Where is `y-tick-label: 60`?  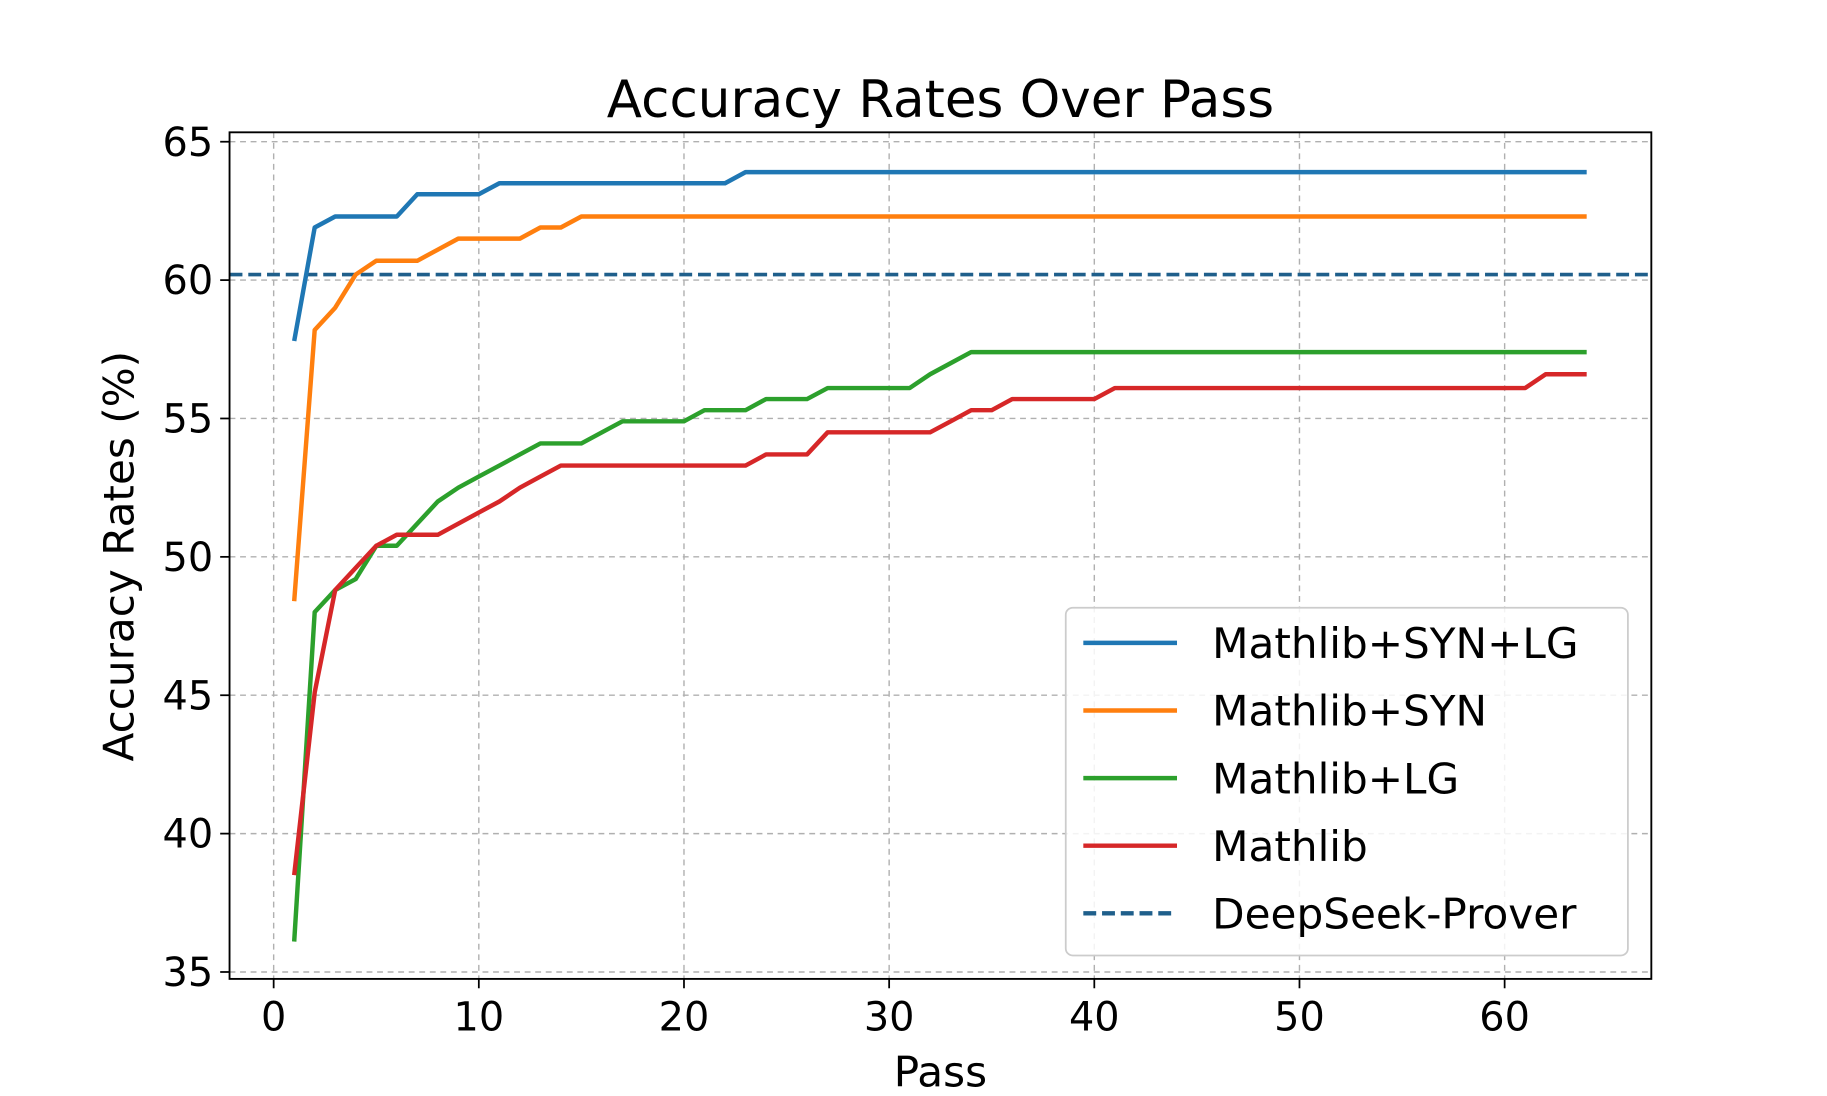
y-tick-label: 60 is located at coordinates (188, 281).